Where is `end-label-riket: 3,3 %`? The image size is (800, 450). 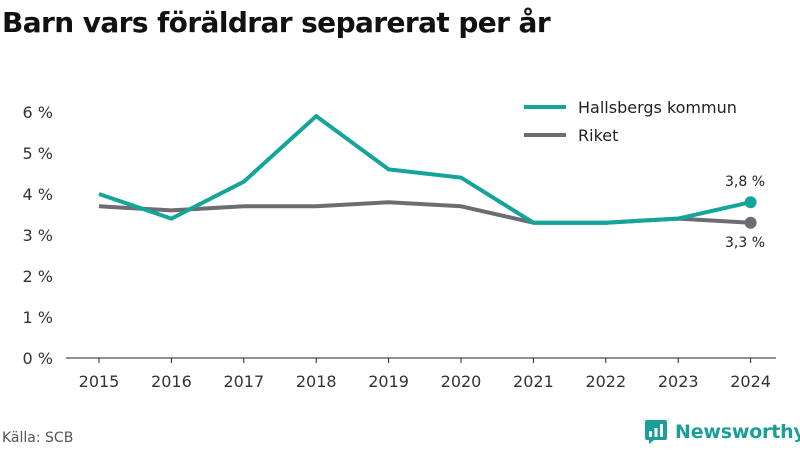
end-label-riket: 3,3 % is located at coordinates (745, 243).